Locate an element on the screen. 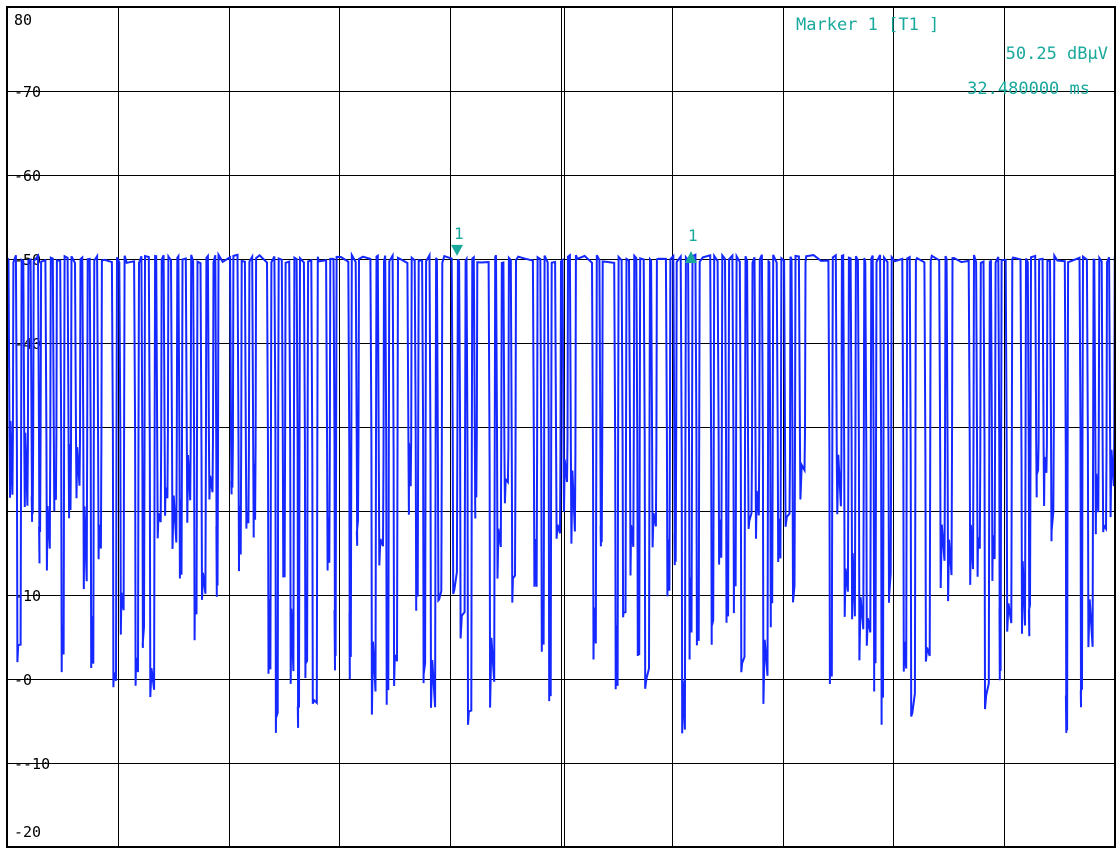 Image resolution: width=1117 pixels, height=850 pixels. marker-1: 1 is located at coordinates (457, 240).